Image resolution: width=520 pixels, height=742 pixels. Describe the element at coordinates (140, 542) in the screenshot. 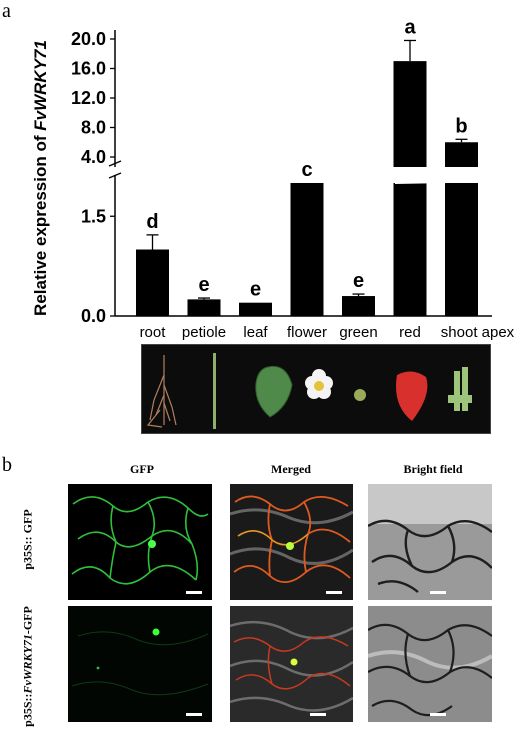

I see `micrograph-gfp-control` at that location.